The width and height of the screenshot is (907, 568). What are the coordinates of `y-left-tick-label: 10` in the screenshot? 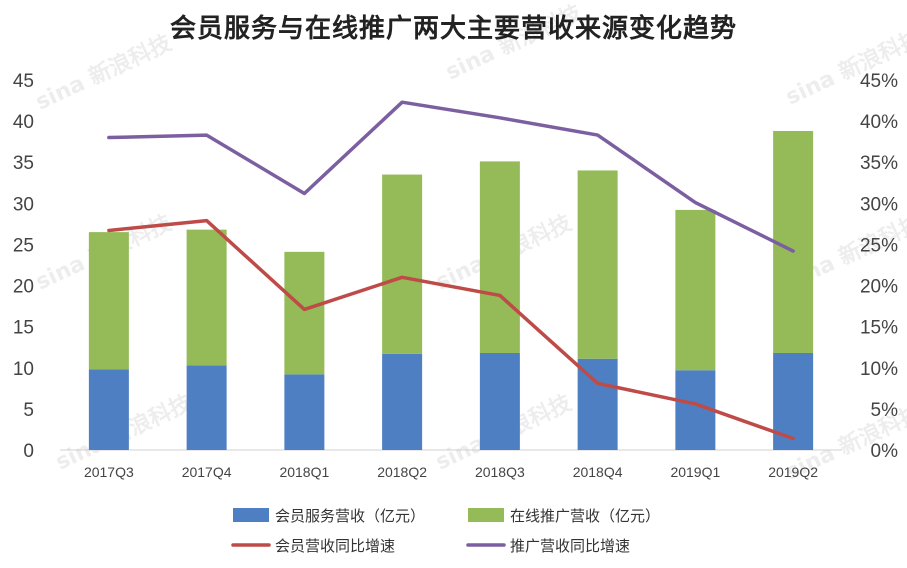 It's located at (23, 369).